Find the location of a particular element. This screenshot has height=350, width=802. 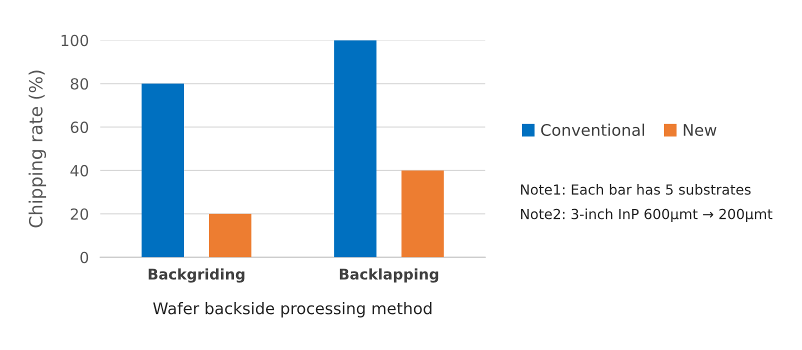

x-tick-label: Backlapping is located at coordinates (389, 275).